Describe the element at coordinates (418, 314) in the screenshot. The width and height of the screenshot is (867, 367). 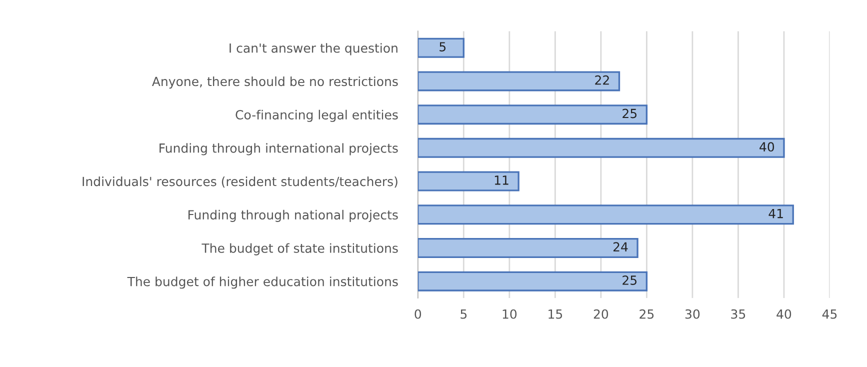
I see `x-tick-label: 0` at that location.